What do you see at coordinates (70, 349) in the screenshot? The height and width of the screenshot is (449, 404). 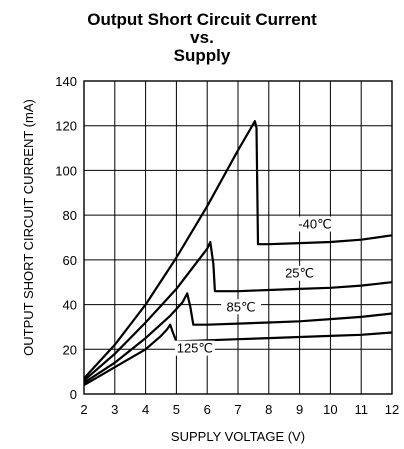 I see `y-tick-label: 20` at bounding box center [70, 349].